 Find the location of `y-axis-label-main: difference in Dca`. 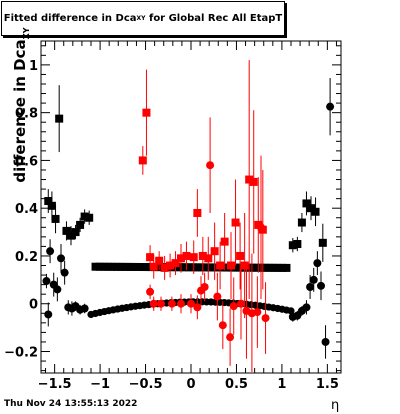

y-axis-label-main: difference in Dca is located at coordinates (20, 111).